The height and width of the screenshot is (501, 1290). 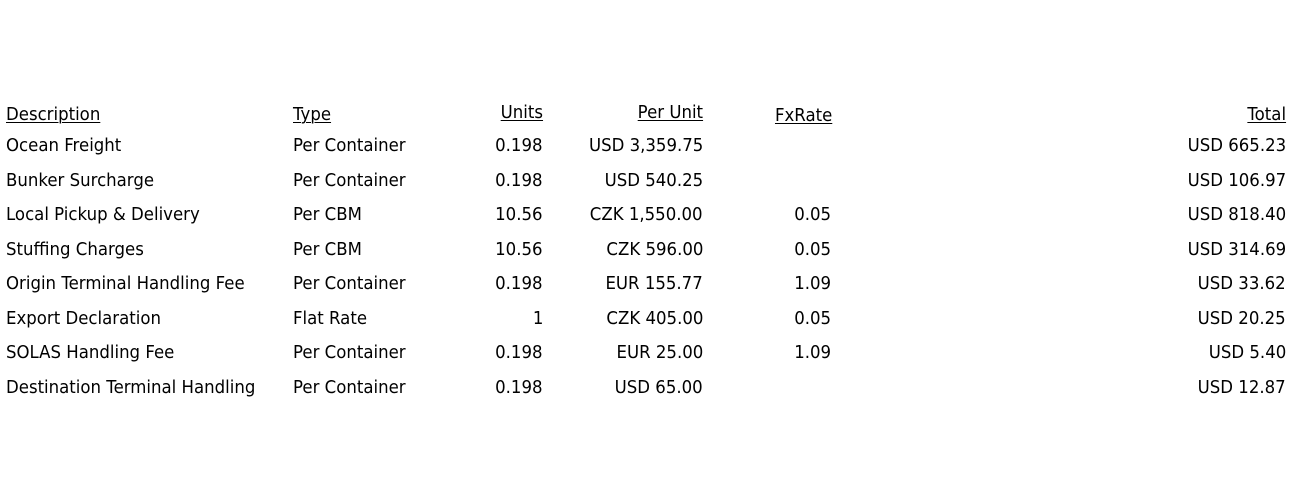 I want to click on row-per-unit: USD 65.00, so click(x=658, y=387).